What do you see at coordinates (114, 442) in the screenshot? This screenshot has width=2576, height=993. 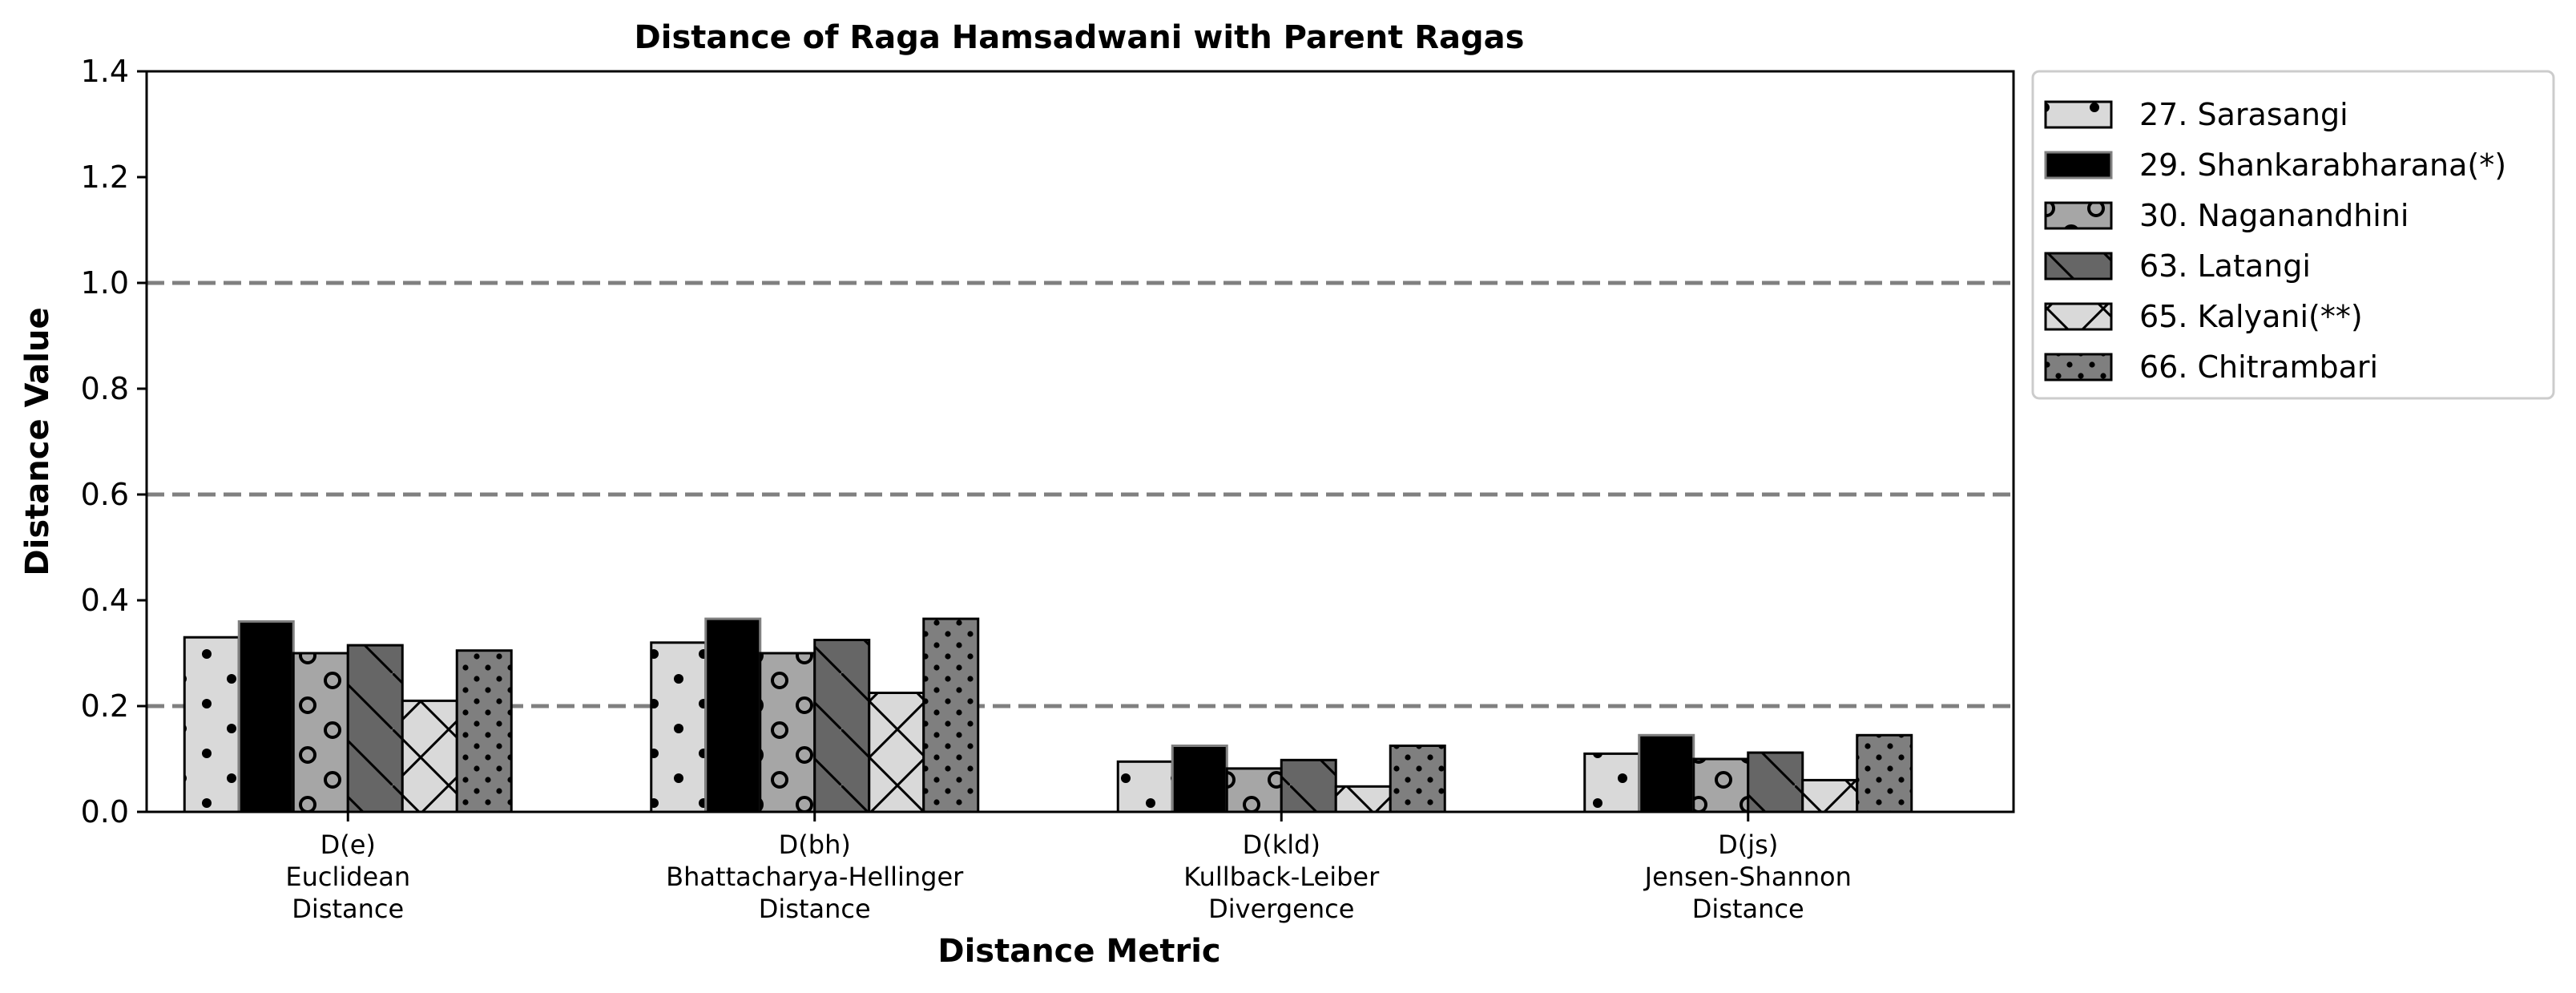 I see `y-axis-ticks: 0.0 0.2 0.4 0.6 0.8 1.0 1.2 1.4` at bounding box center [114, 442].